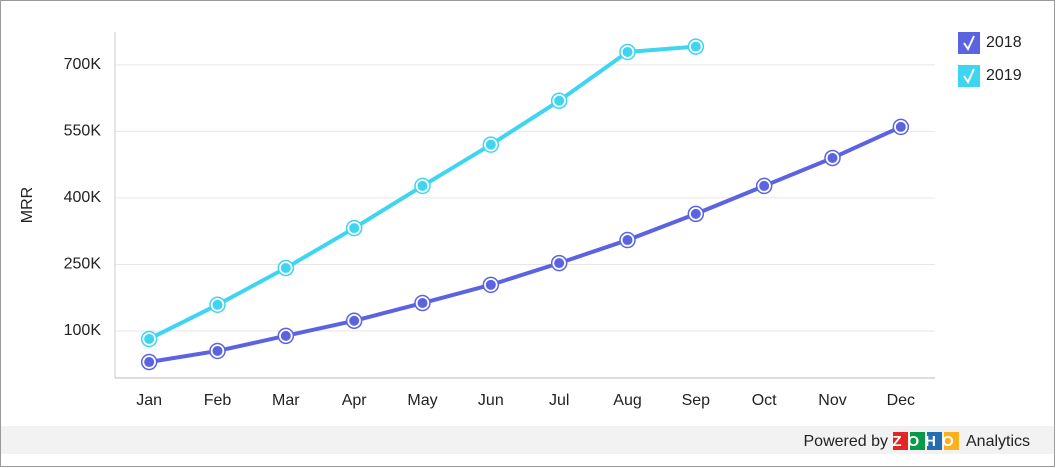 The height and width of the screenshot is (468, 1057). What do you see at coordinates (218, 400) in the screenshot?
I see `x-tick-label: Feb` at bounding box center [218, 400].